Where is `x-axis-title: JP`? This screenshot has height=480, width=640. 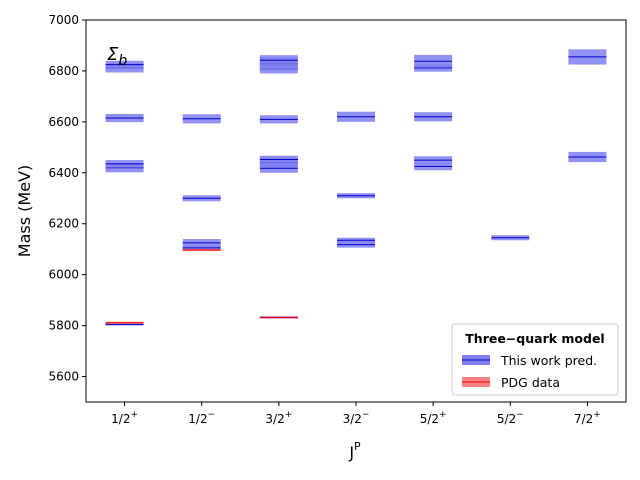 x-axis-title: JP is located at coordinates (354, 451).